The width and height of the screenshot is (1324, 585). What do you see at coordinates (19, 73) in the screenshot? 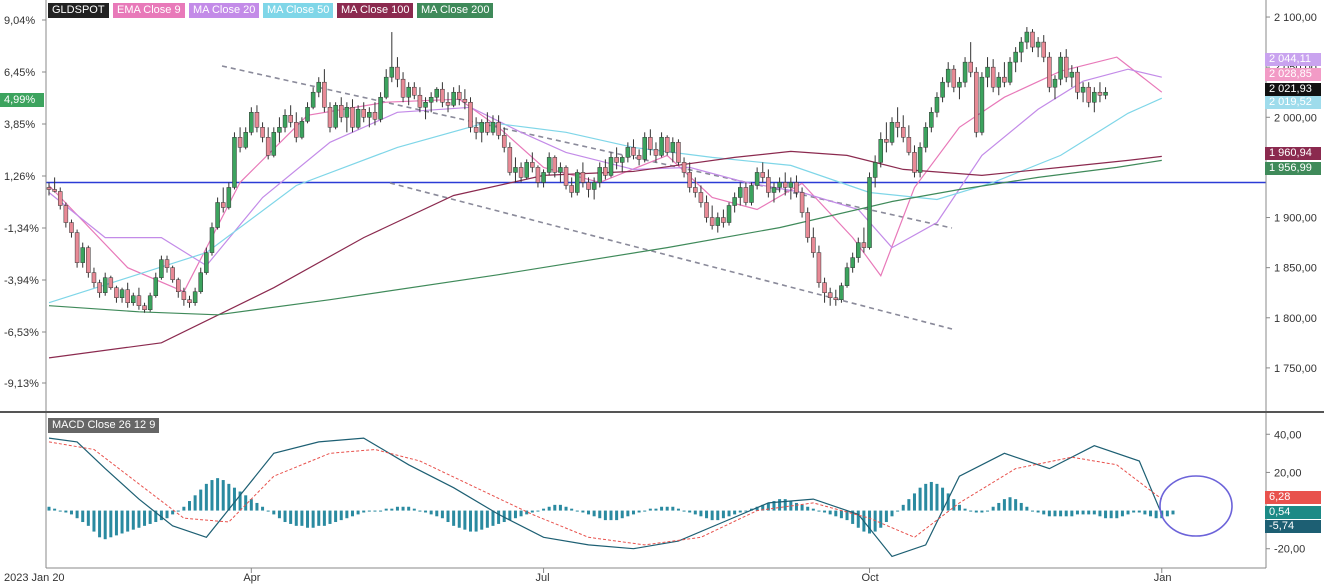
I see `pct-tick-label: 6,45%` at bounding box center [19, 73].